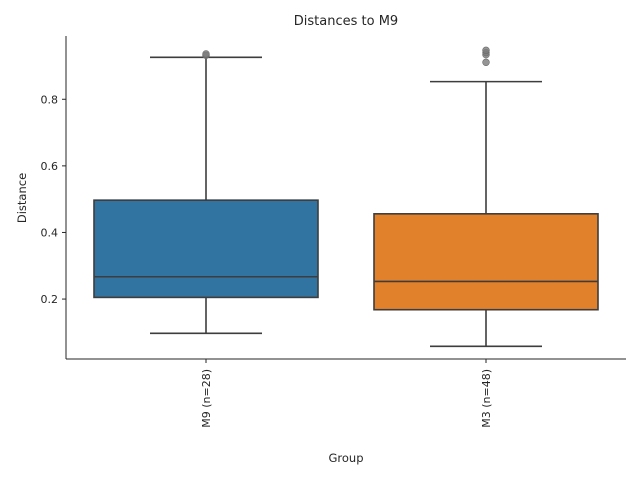  What do you see at coordinates (50, 99) in the screenshot?
I see `y-tick-label: 0.8` at bounding box center [50, 99].